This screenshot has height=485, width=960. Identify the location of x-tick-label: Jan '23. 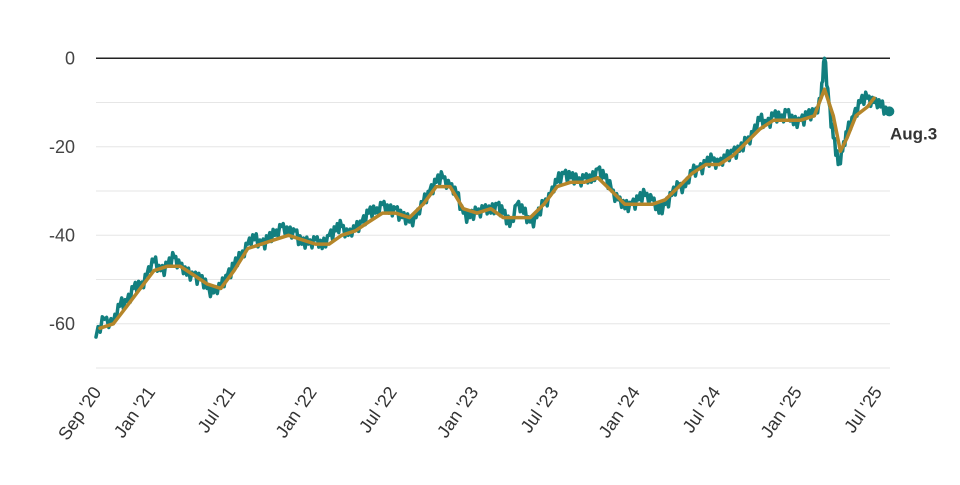
(457, 412).